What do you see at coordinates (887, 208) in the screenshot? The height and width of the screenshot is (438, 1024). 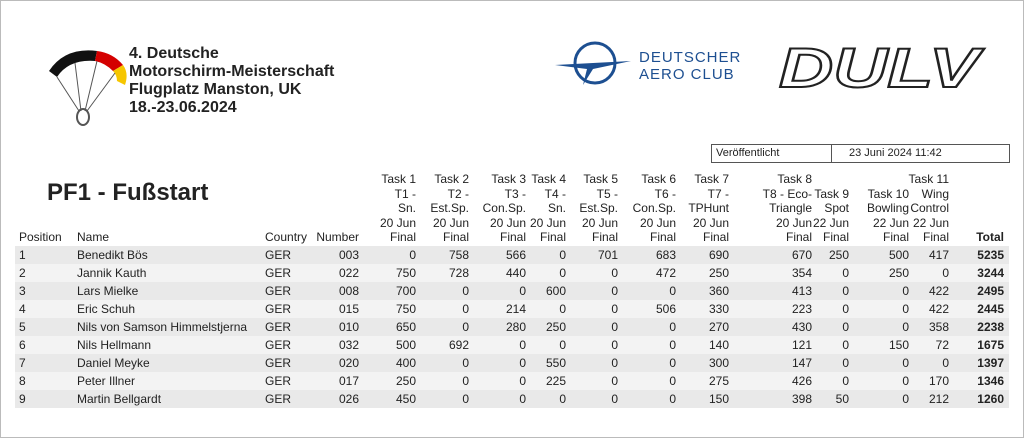 I see `column-header: Bowling` at bounding box center [887, 208].